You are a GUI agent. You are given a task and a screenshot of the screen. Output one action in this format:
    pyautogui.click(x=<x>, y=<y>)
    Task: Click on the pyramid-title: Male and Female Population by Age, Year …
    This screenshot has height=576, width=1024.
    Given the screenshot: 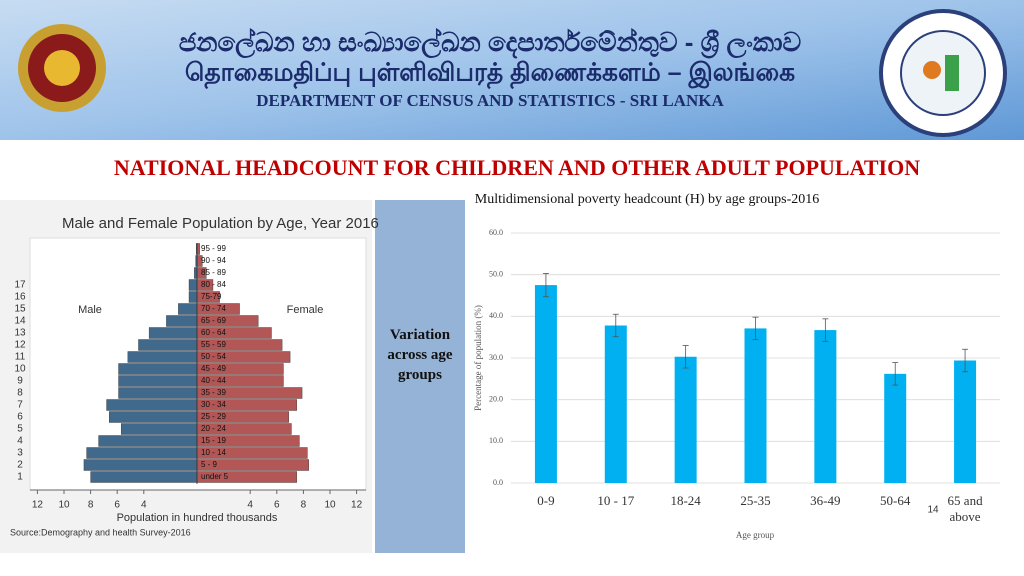 What is the action you would take?
    pyautogui.click(x=220, y=223)
    